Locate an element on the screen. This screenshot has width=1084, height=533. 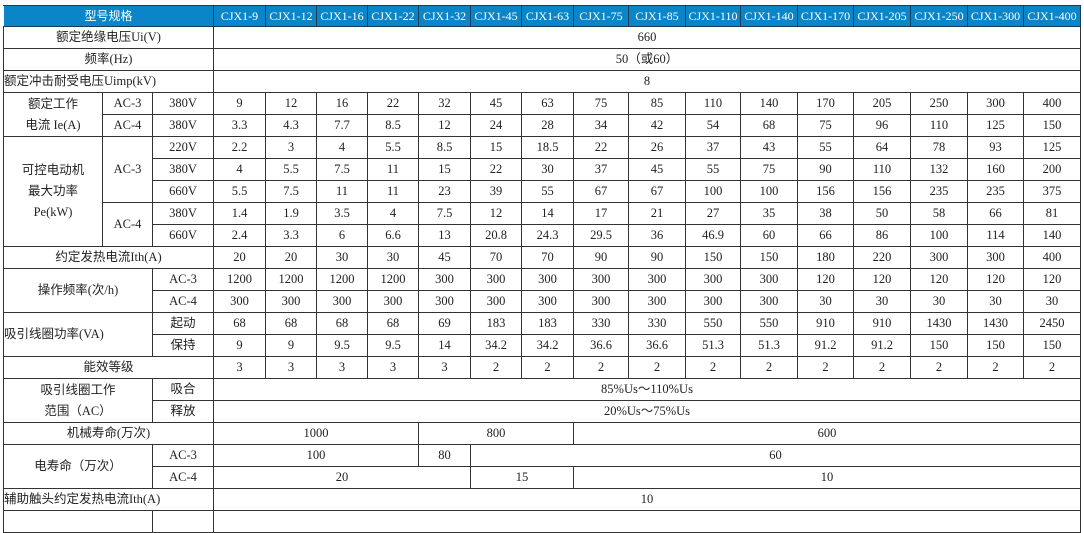
value-cell: 12 is located at coordinates (444, 125).